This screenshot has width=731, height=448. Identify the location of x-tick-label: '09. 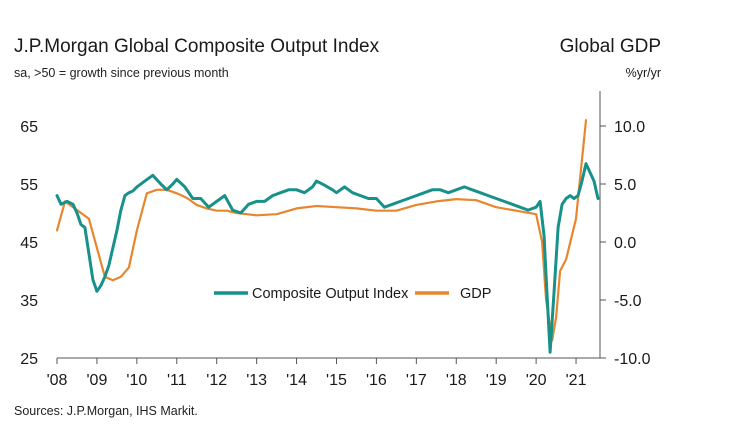
(96, 380).